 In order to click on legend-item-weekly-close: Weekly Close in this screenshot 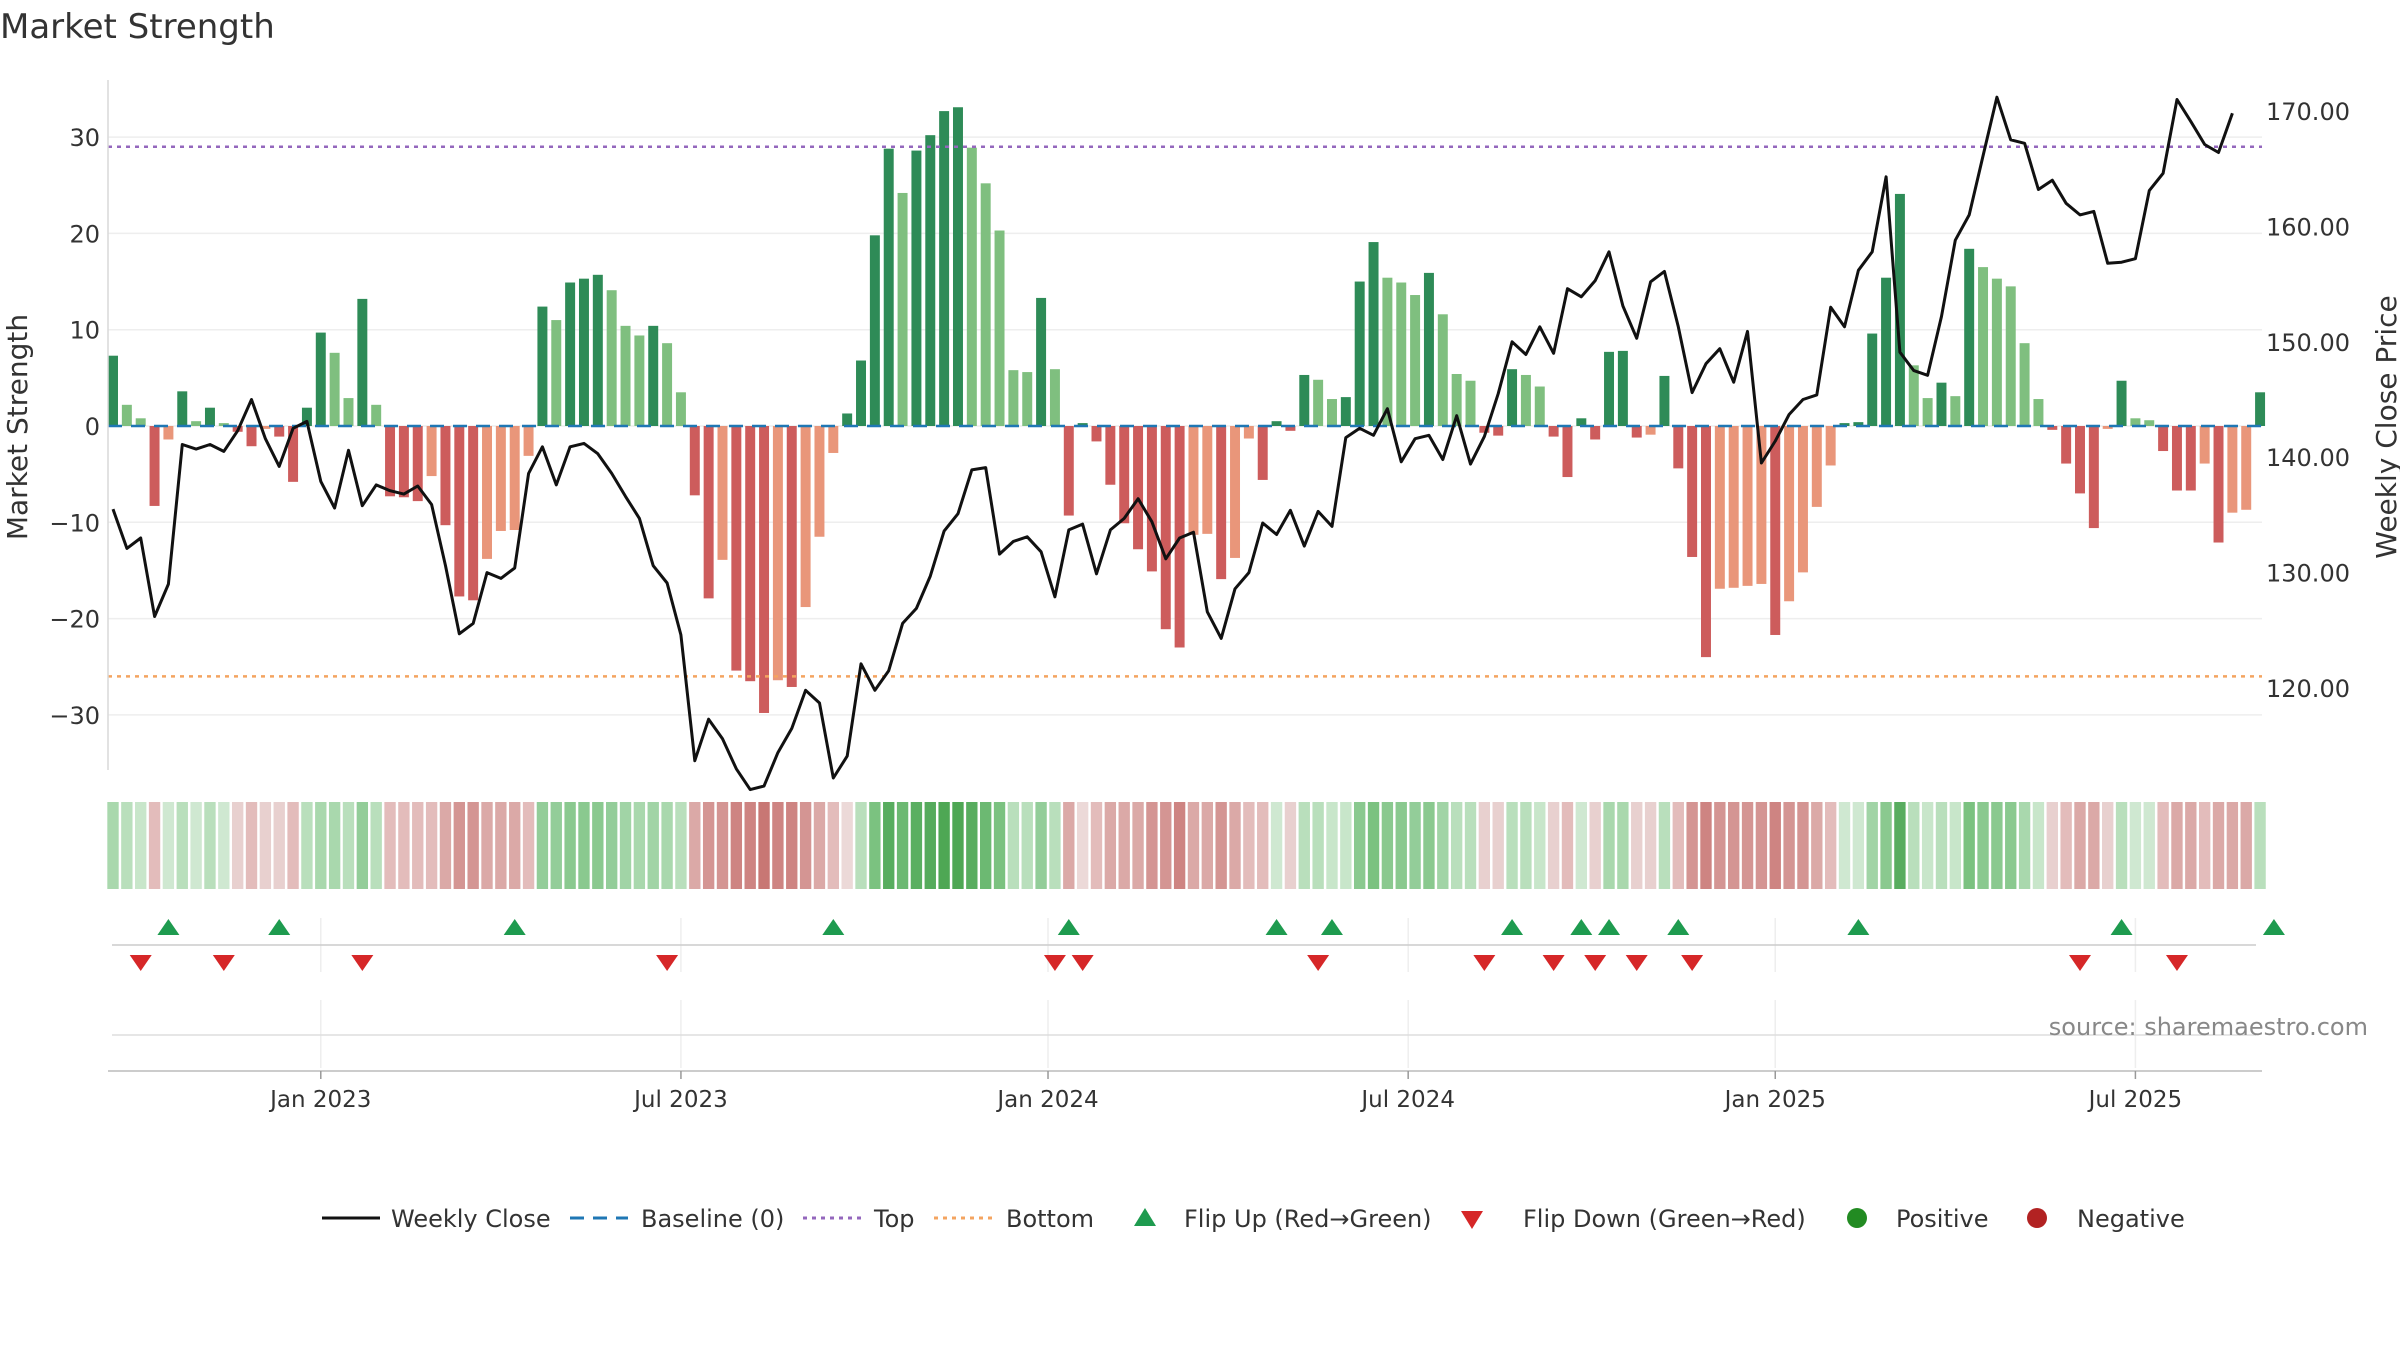, I will do `click(436, 1219)`.